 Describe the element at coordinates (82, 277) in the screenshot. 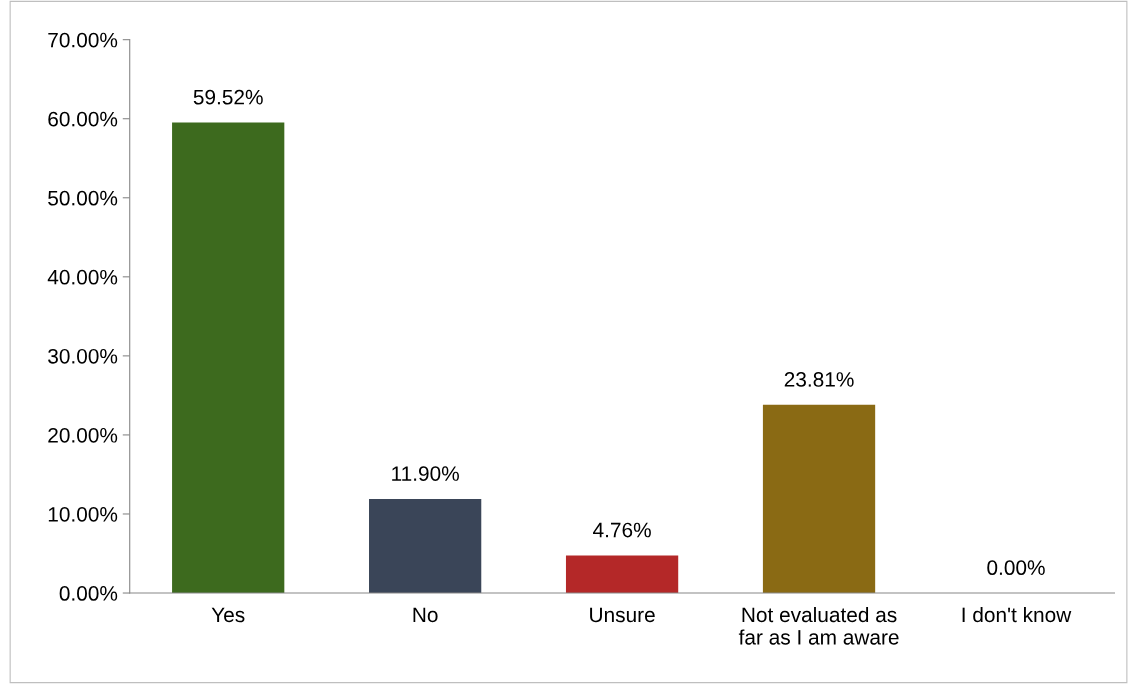

I see `y-tick-label: 40.00%` at that location.